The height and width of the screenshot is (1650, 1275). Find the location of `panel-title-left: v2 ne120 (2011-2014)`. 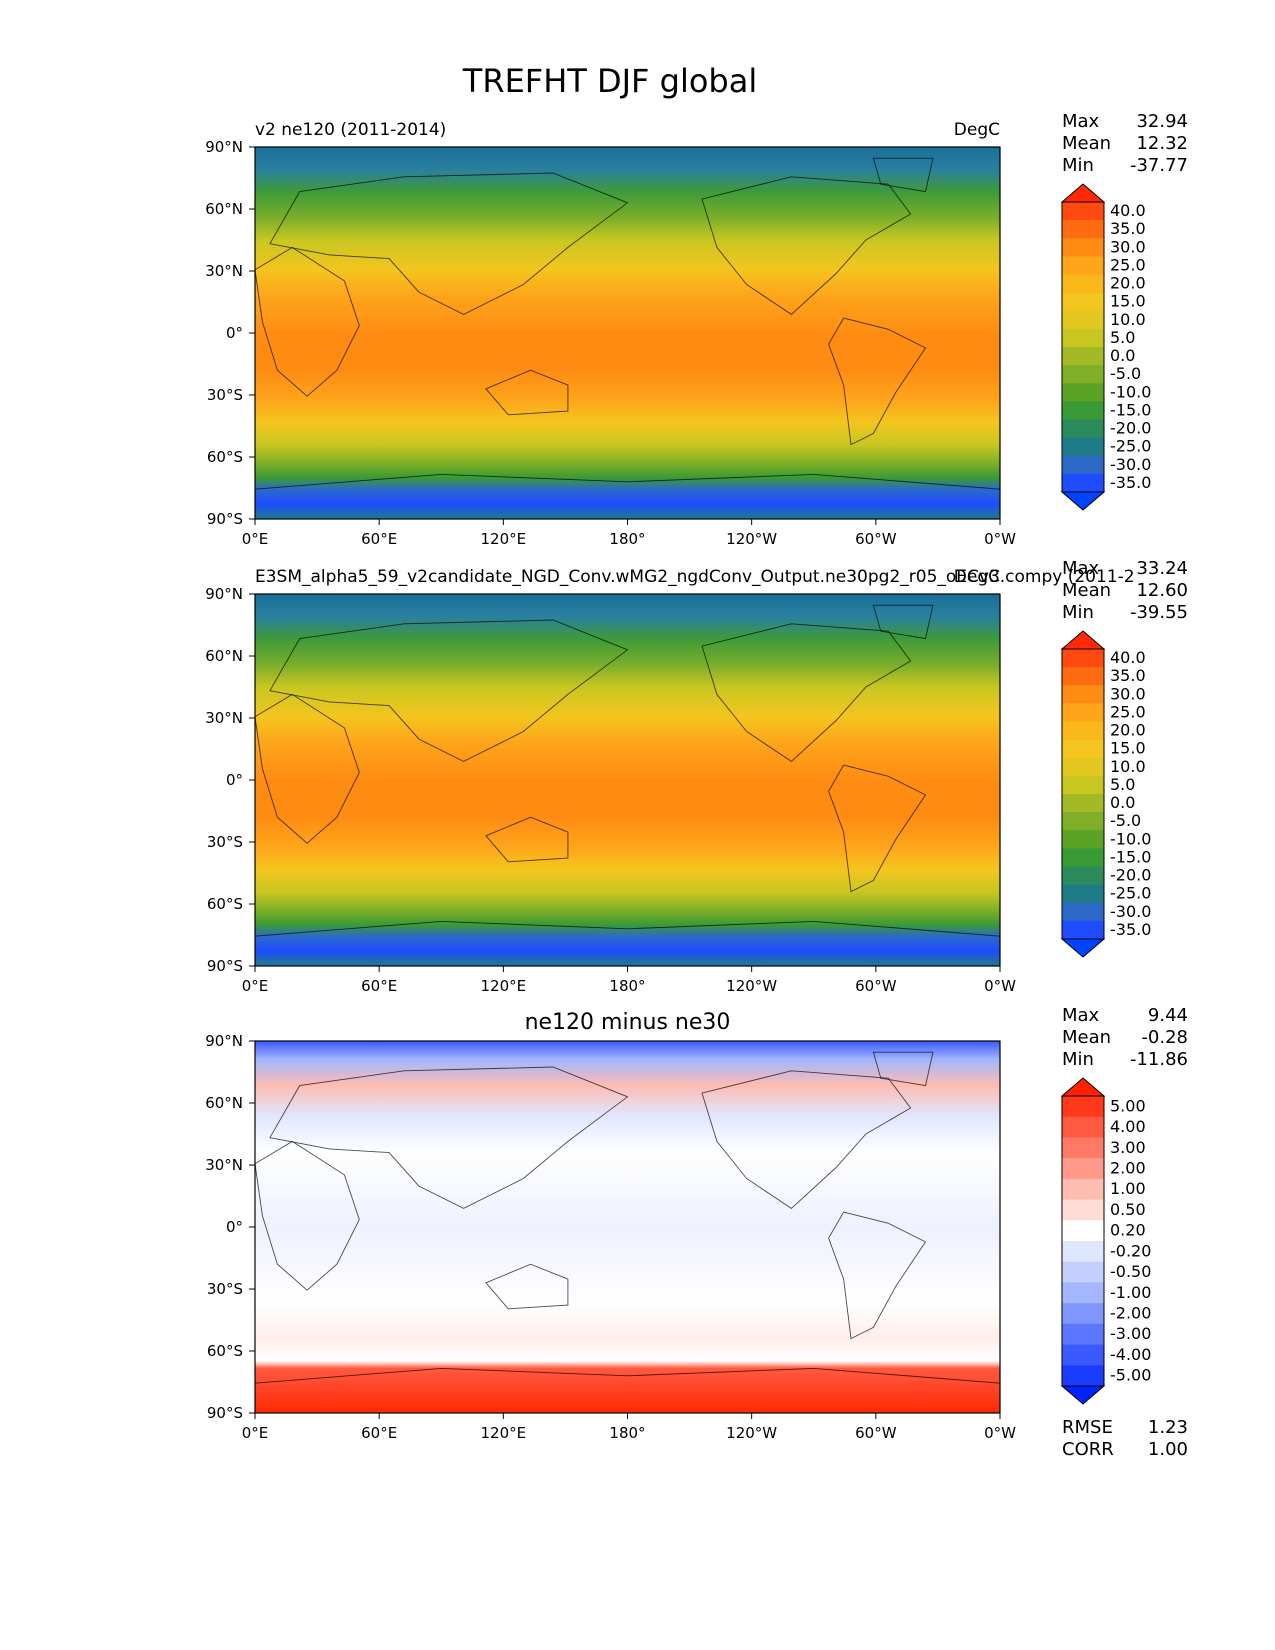

panel-title-left: v2 ne120 (2011-2014) is located at coordinates (350, 130).